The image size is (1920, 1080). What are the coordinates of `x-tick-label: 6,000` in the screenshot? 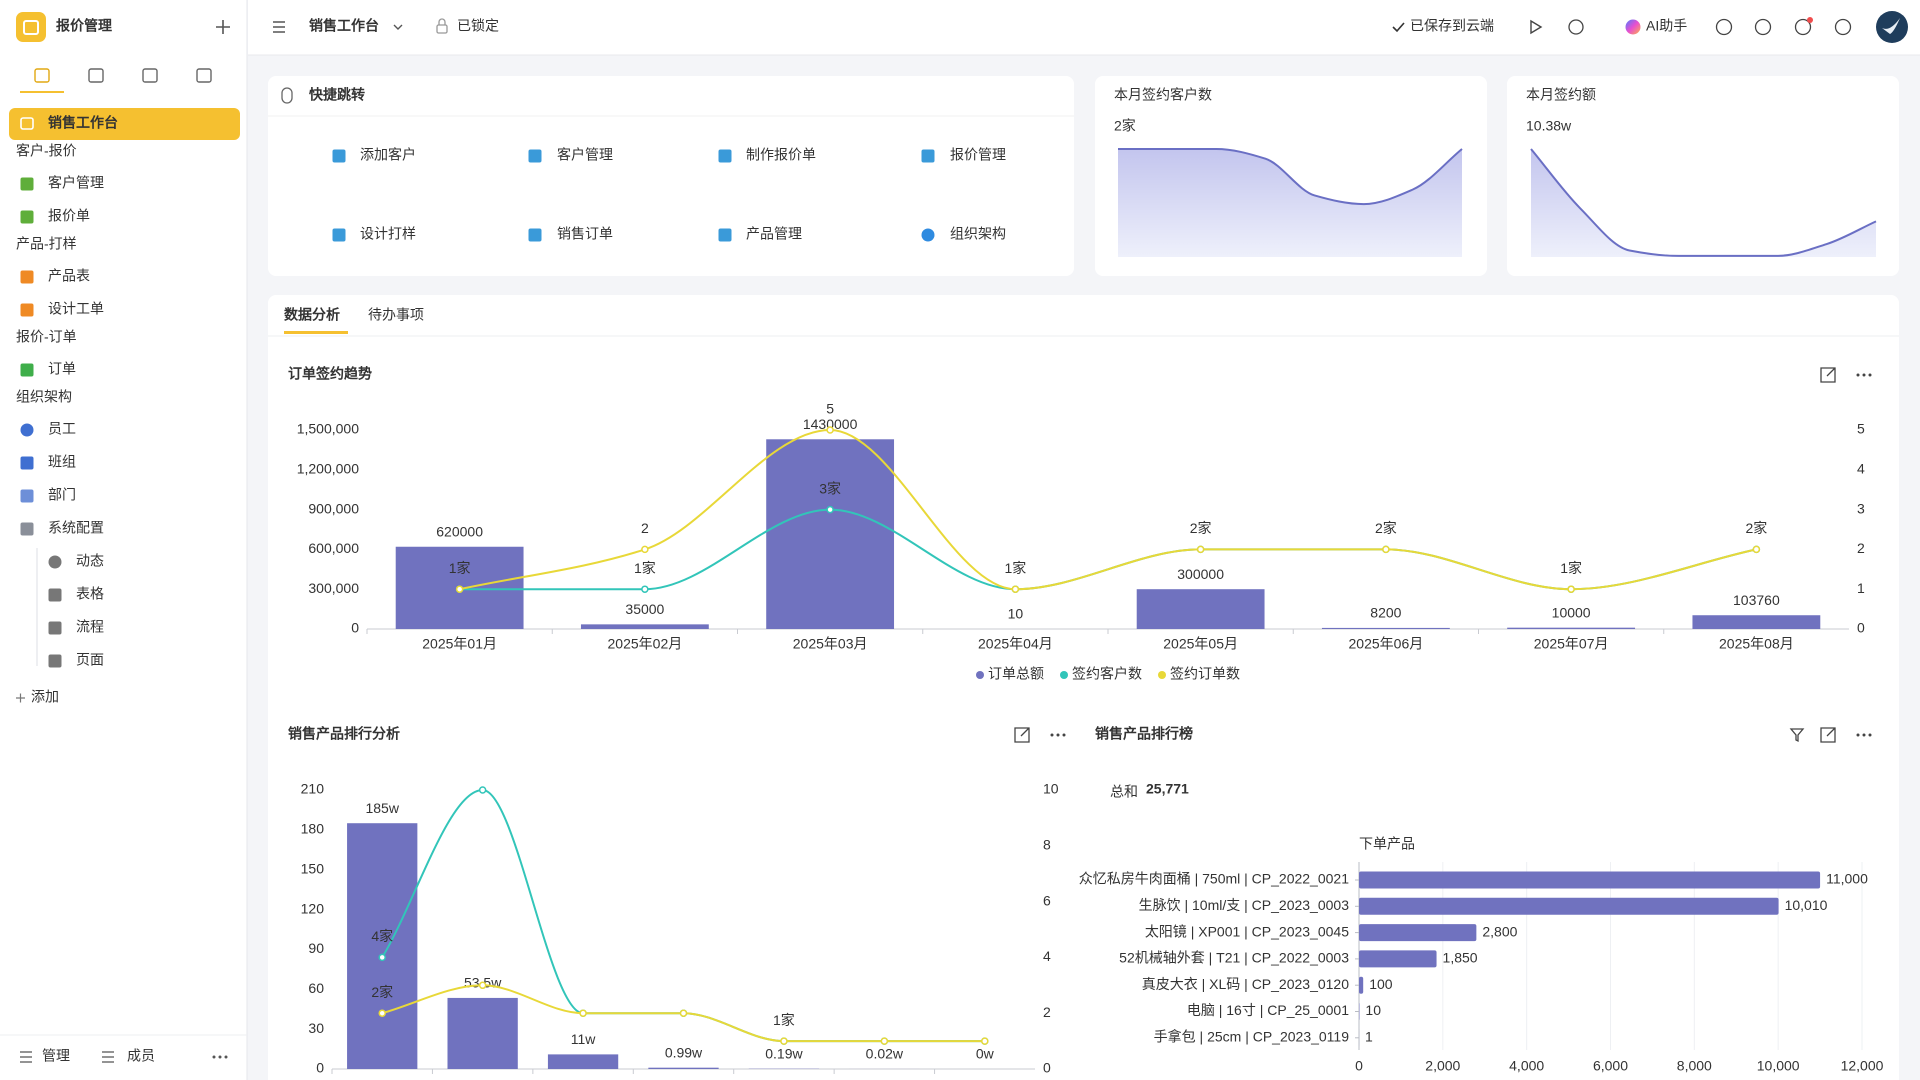 It's located at (1610, 1066).